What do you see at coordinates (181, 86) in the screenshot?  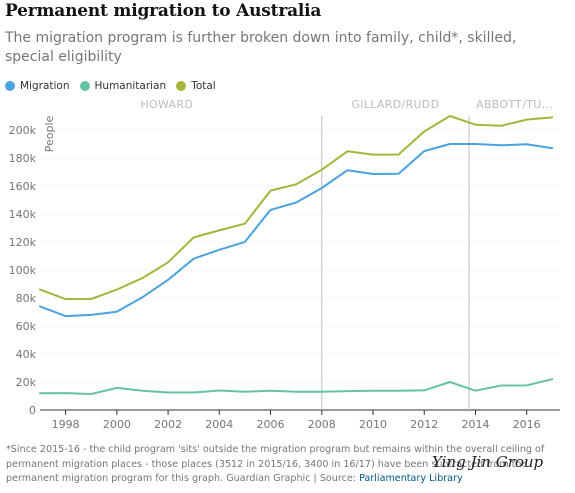 I see `legend-swatch-total` at bounding box center [181, 86].